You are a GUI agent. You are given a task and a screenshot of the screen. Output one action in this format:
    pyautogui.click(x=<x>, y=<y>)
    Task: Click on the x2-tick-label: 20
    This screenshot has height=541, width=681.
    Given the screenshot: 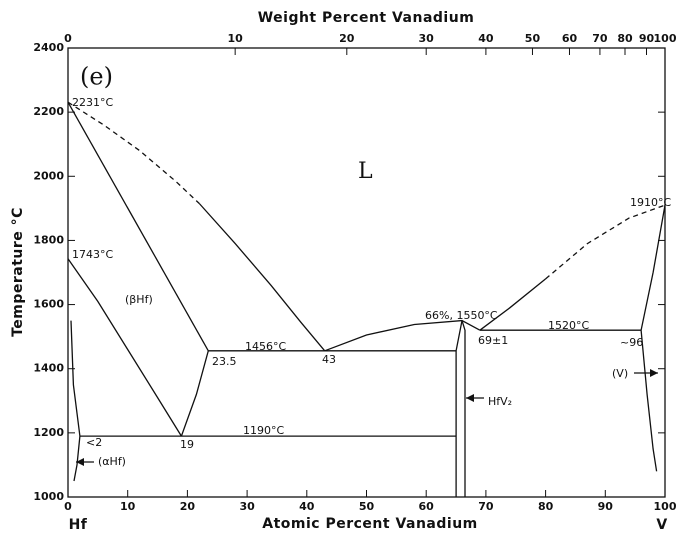 What is the action you would take?
    pyautogui.click(x=347, y=38)
    